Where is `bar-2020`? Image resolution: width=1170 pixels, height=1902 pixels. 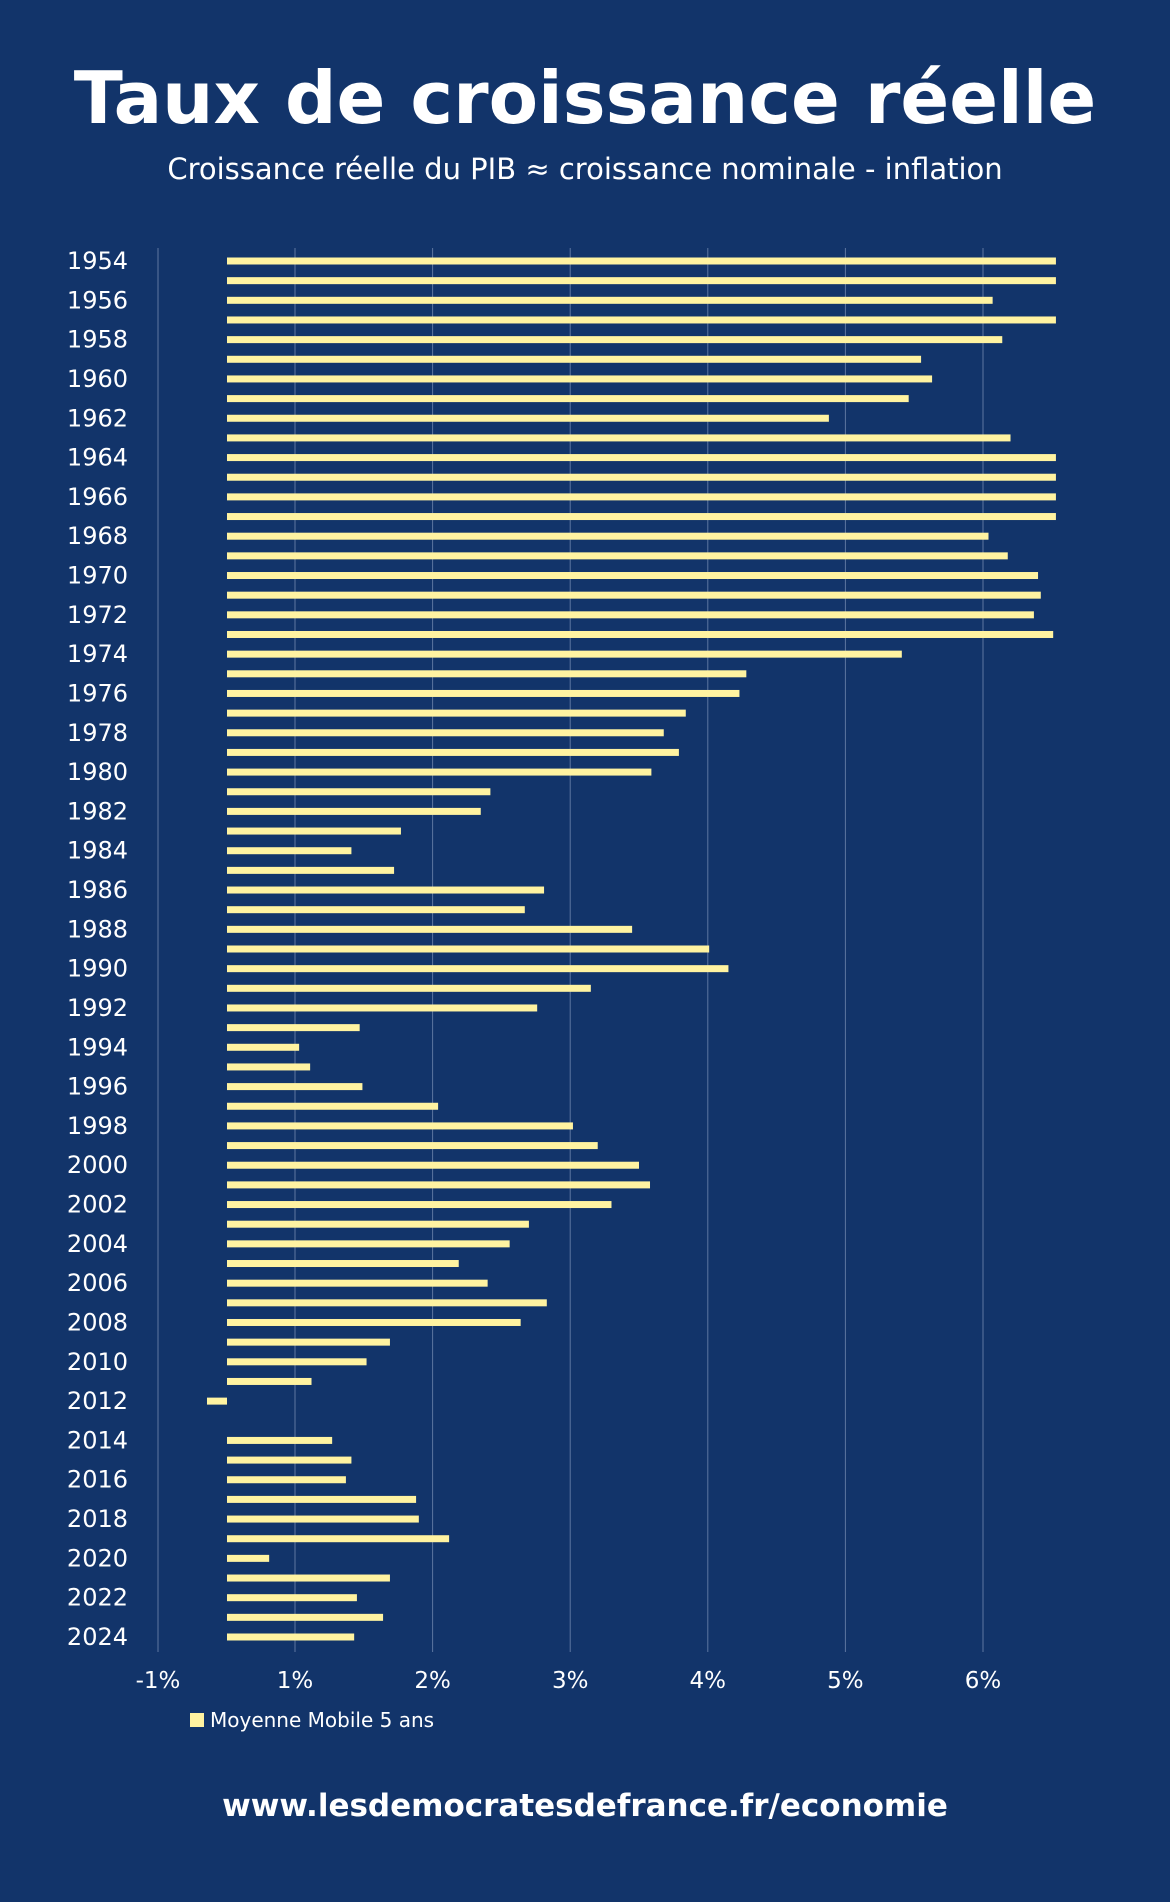 bar-2020 is located at coordinates (248, 1558).